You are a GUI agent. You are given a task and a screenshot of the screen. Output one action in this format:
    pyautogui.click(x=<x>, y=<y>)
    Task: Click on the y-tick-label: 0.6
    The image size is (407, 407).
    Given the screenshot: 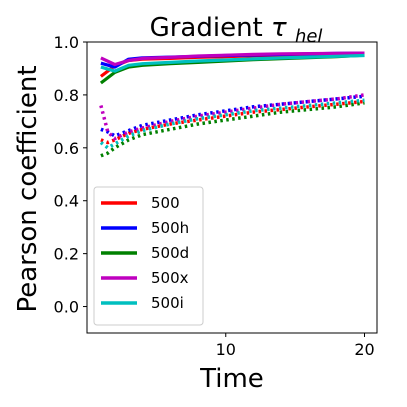 What is the action you would take?
    pyautogui.click(x=66, y=148)
    